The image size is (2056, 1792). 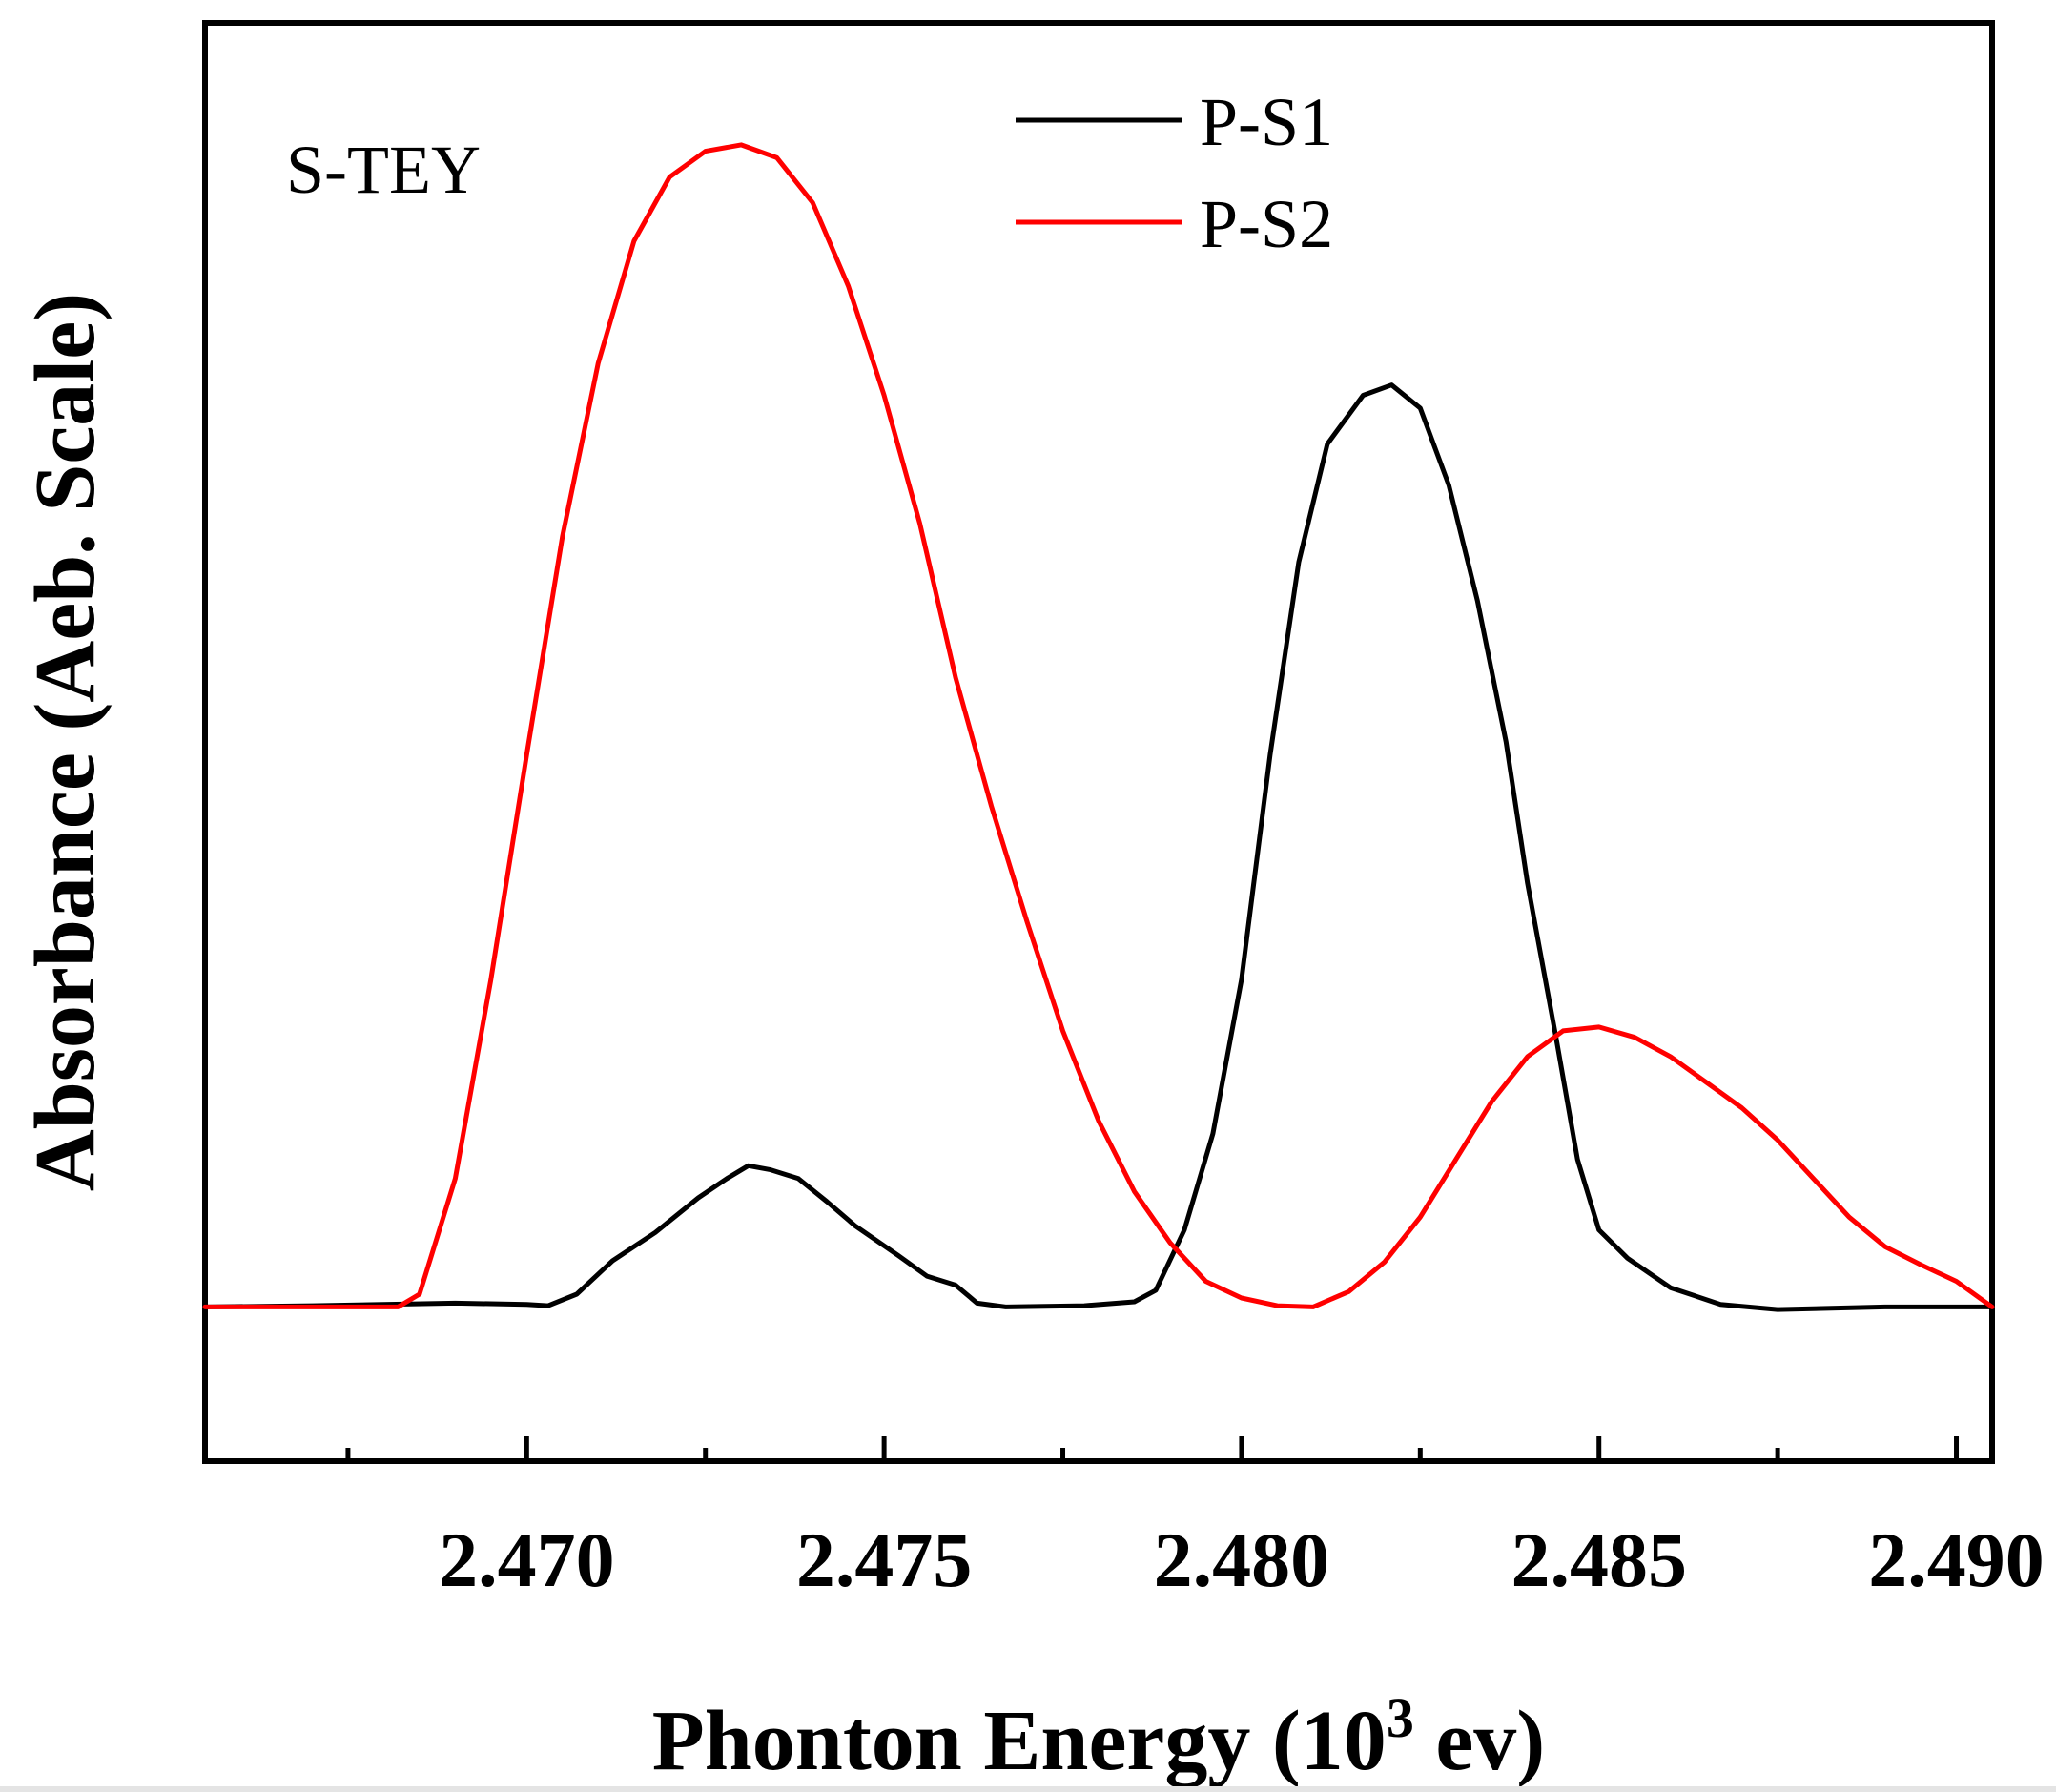 I want to click on x-tick-label: 2.470, so click(x=527, y=1559).